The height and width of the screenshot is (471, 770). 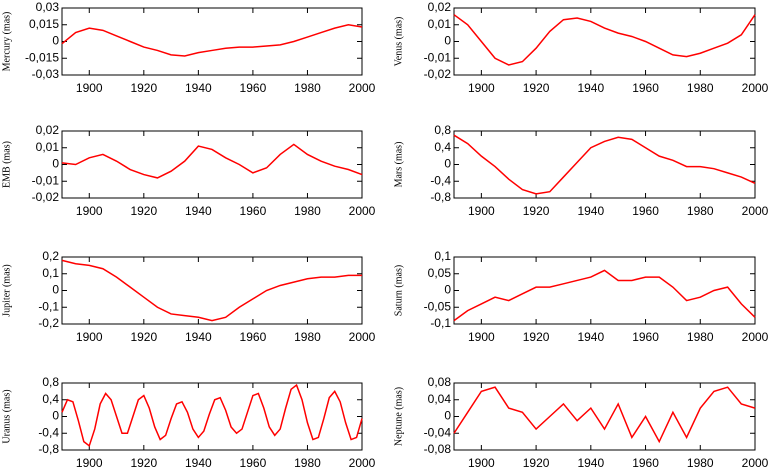 I want to click on y-axis-label: Mars (mas), so click(x=398, y=165).